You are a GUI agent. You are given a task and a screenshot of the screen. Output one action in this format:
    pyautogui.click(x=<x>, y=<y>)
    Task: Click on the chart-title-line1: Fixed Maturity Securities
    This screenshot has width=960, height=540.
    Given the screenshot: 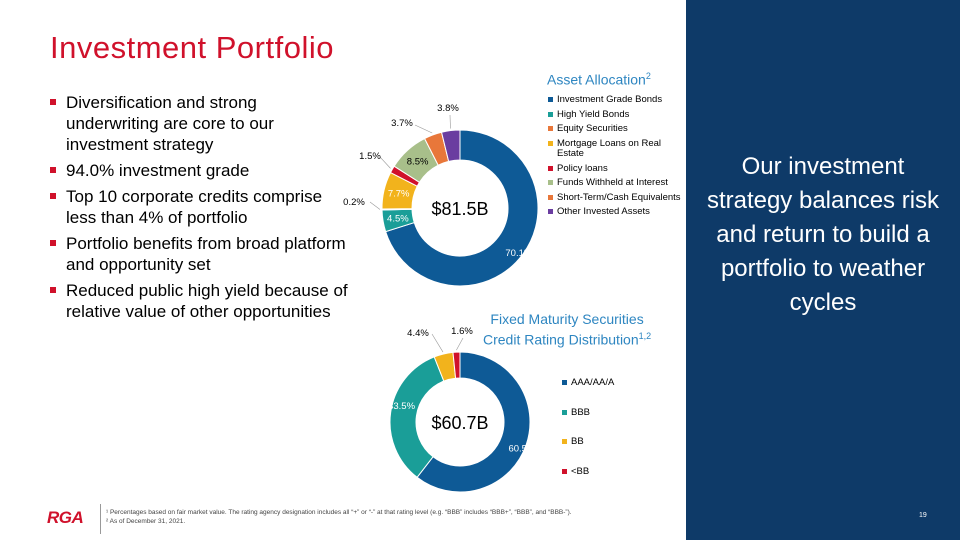 What is the action you would take?
    pyautogui.click(x=567, y=319)
    